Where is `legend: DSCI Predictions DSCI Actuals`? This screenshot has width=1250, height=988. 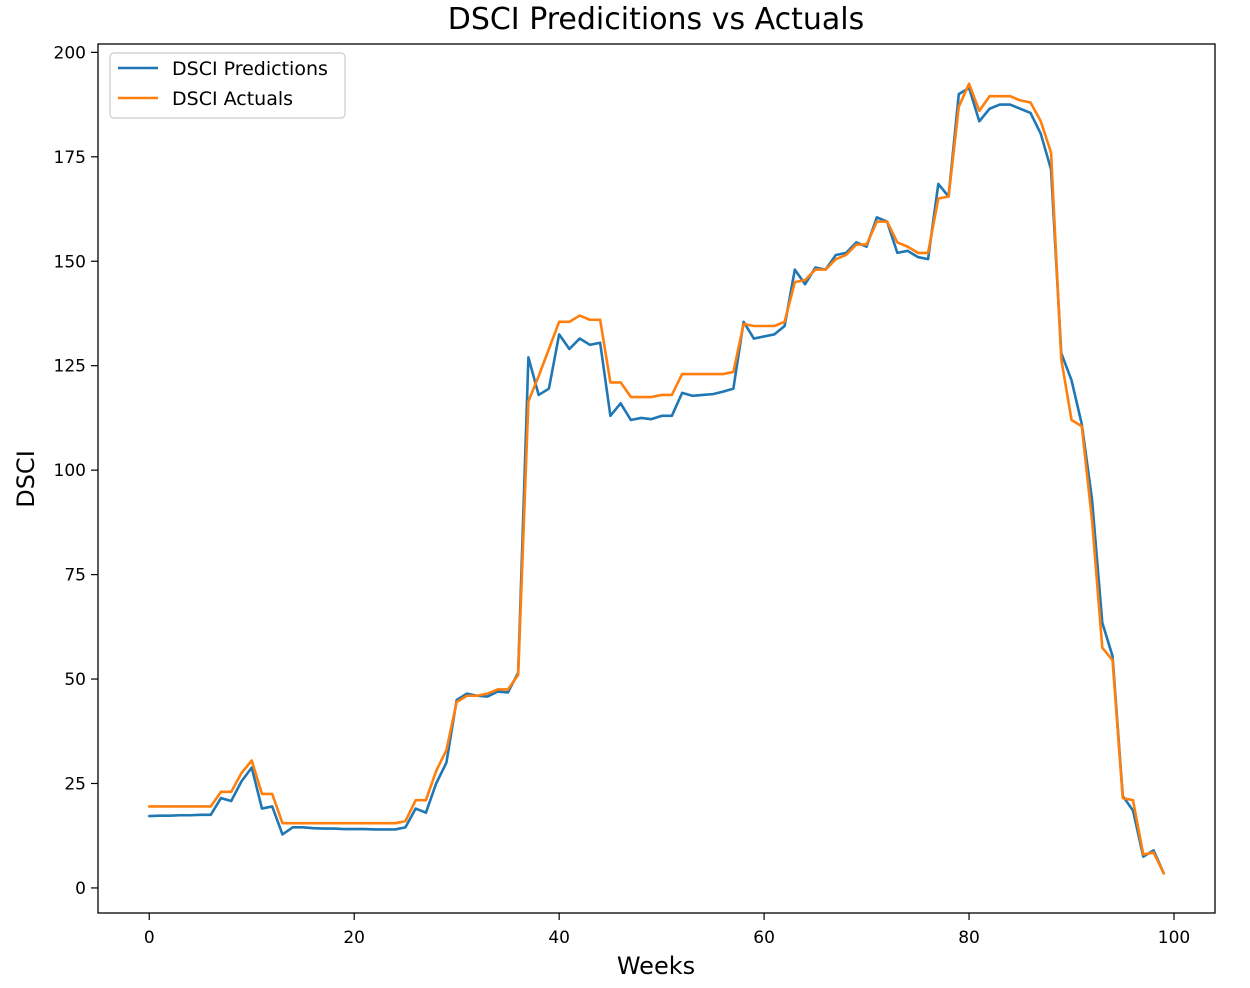
legend: DSCI Predictions DSCI Actuals is located at coordinates (227, 85).